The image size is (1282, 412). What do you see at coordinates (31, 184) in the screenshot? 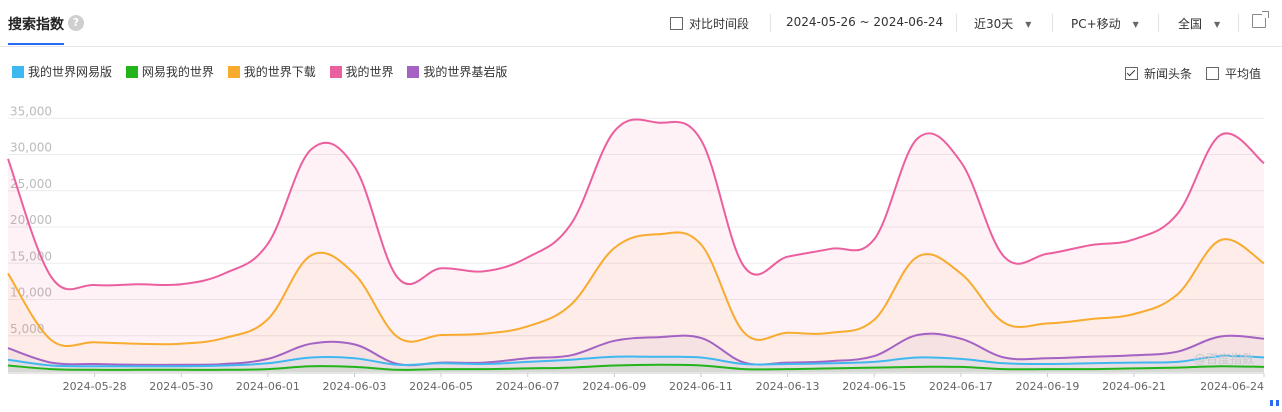
I see `y-tick-label: 25,000` at bounding box center [31, 184].